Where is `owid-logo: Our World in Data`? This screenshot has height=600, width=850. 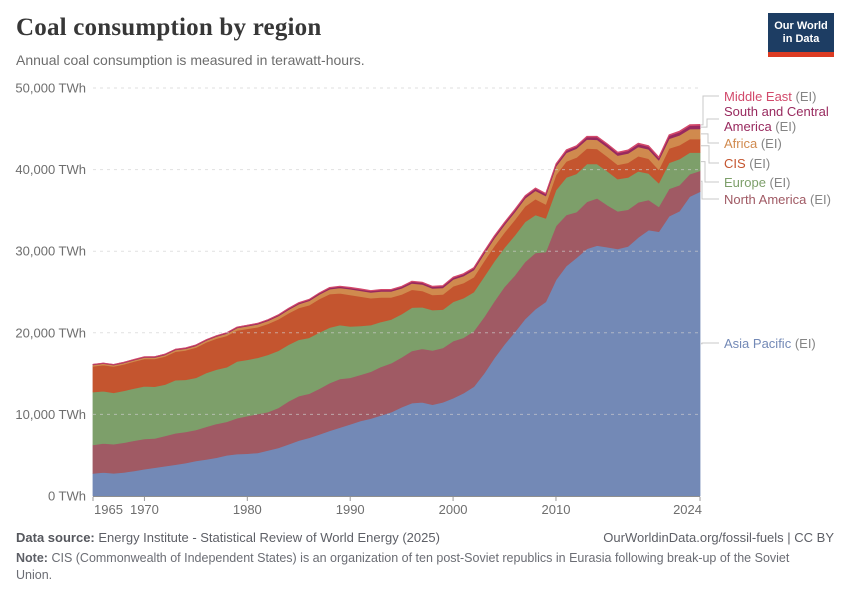
owid-logo: Our World in Data is located at coordinates (801, 35).